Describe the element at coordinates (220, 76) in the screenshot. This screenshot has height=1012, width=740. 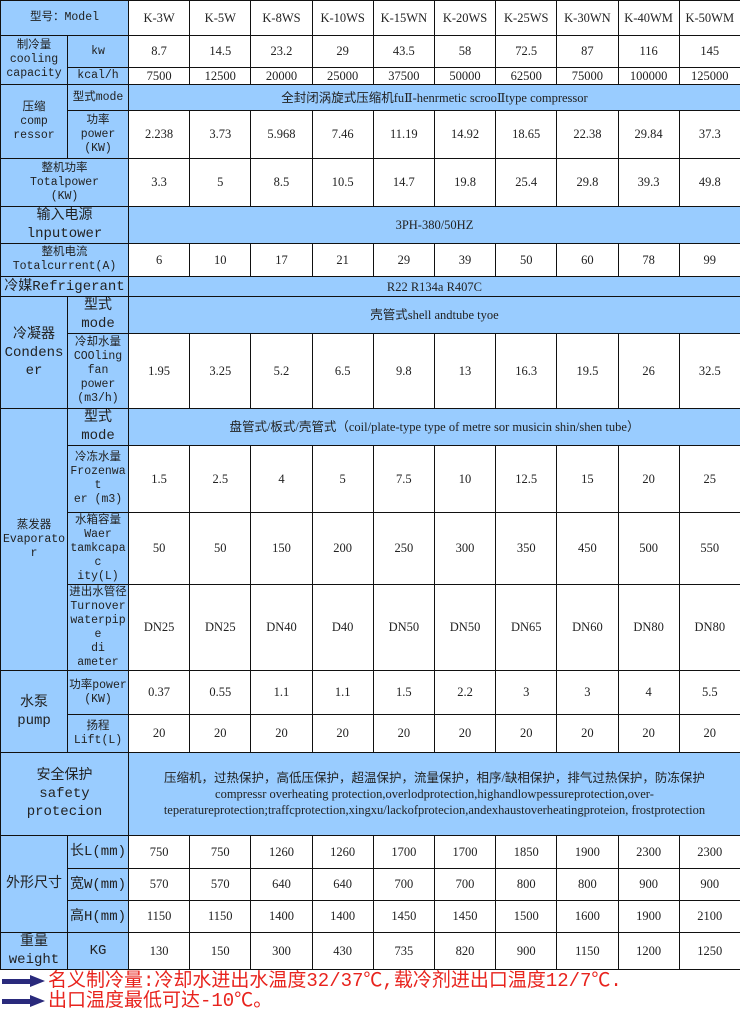
I see `value-cell: 12500` at that location.